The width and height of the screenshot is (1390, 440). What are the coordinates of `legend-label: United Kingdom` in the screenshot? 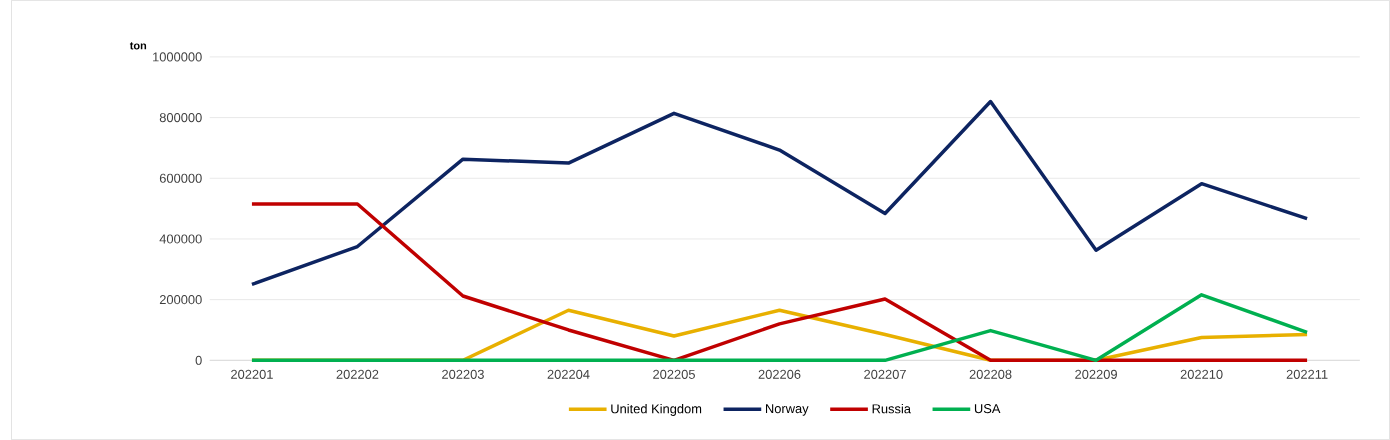 It's located at (656, 409).